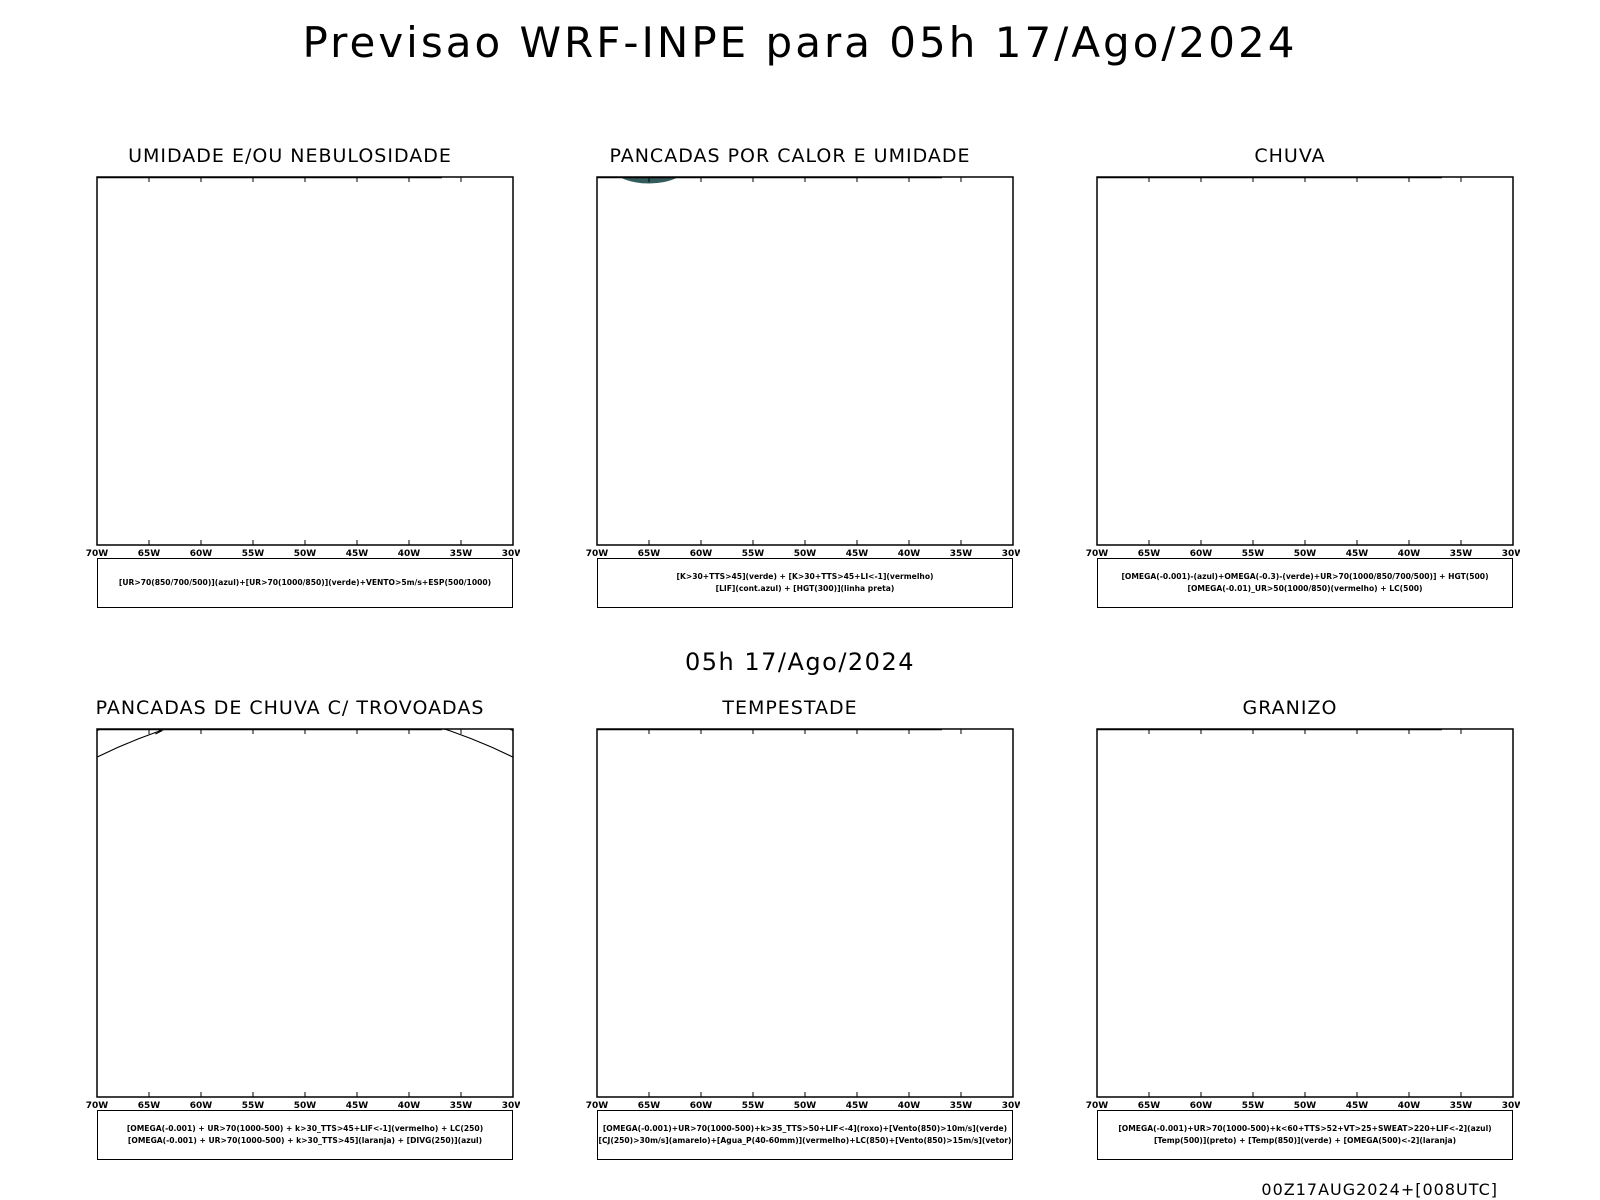  Describe the element at coordinates (290, 156) in the screenshot. I see `panel-title: UMIDADE E/OU NEBULOSIDADE` at that location.